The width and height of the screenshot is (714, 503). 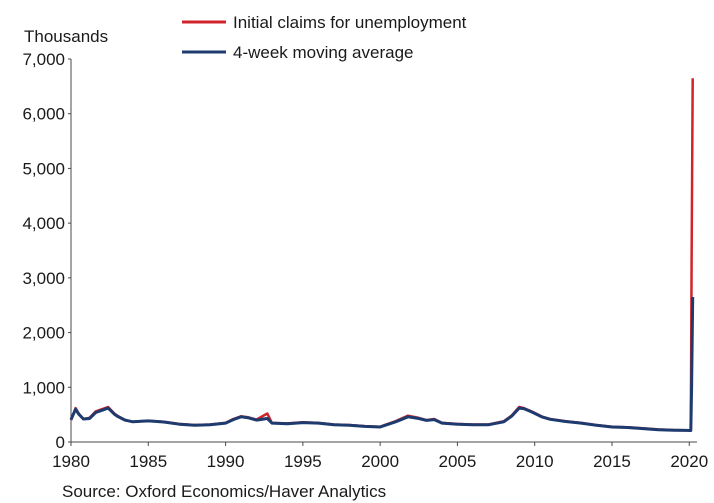 I want to click on x-tick-label: 2015, so click(x=612, y=461).